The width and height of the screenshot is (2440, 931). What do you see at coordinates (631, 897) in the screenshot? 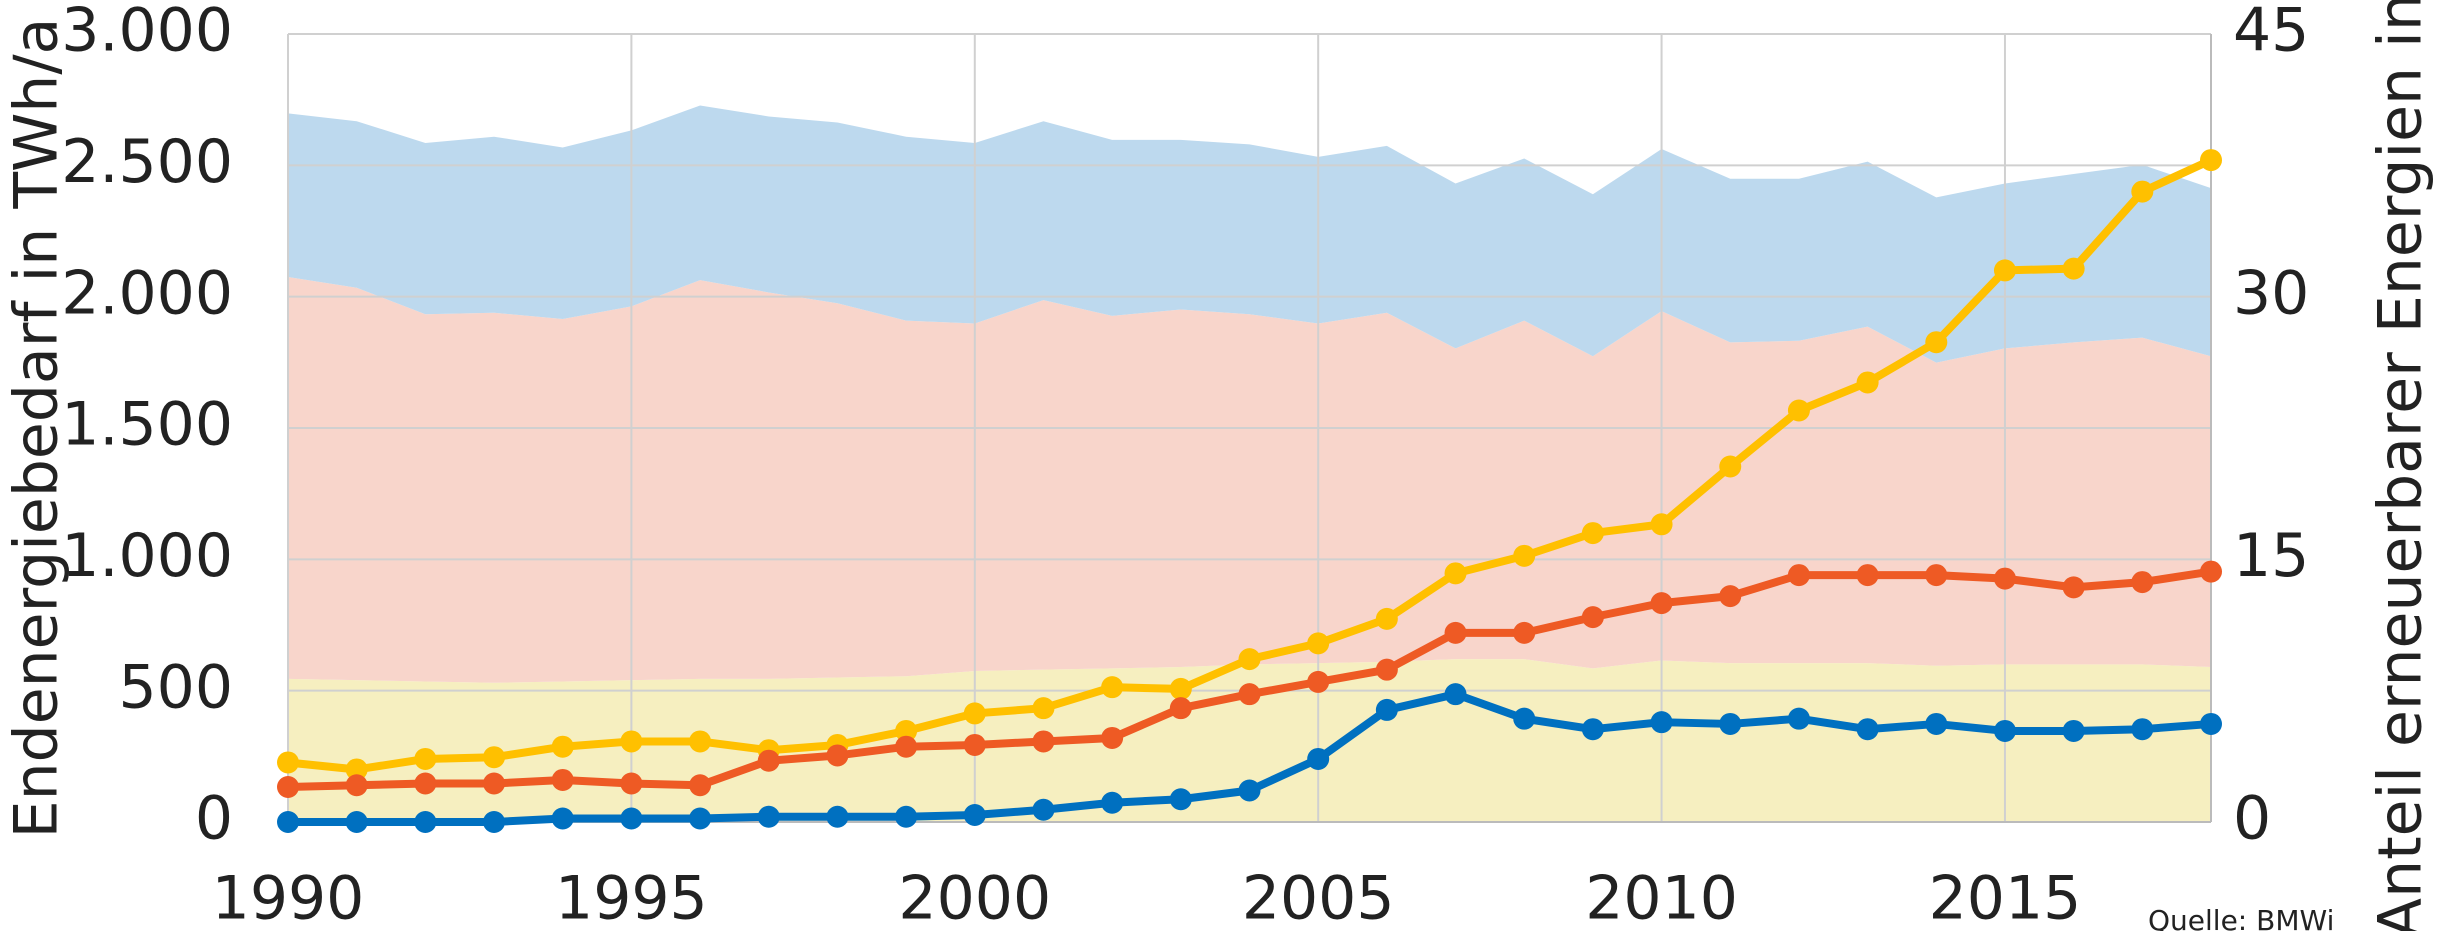
I see `x-tick-label: 1995` at bounding box center [631, 897].